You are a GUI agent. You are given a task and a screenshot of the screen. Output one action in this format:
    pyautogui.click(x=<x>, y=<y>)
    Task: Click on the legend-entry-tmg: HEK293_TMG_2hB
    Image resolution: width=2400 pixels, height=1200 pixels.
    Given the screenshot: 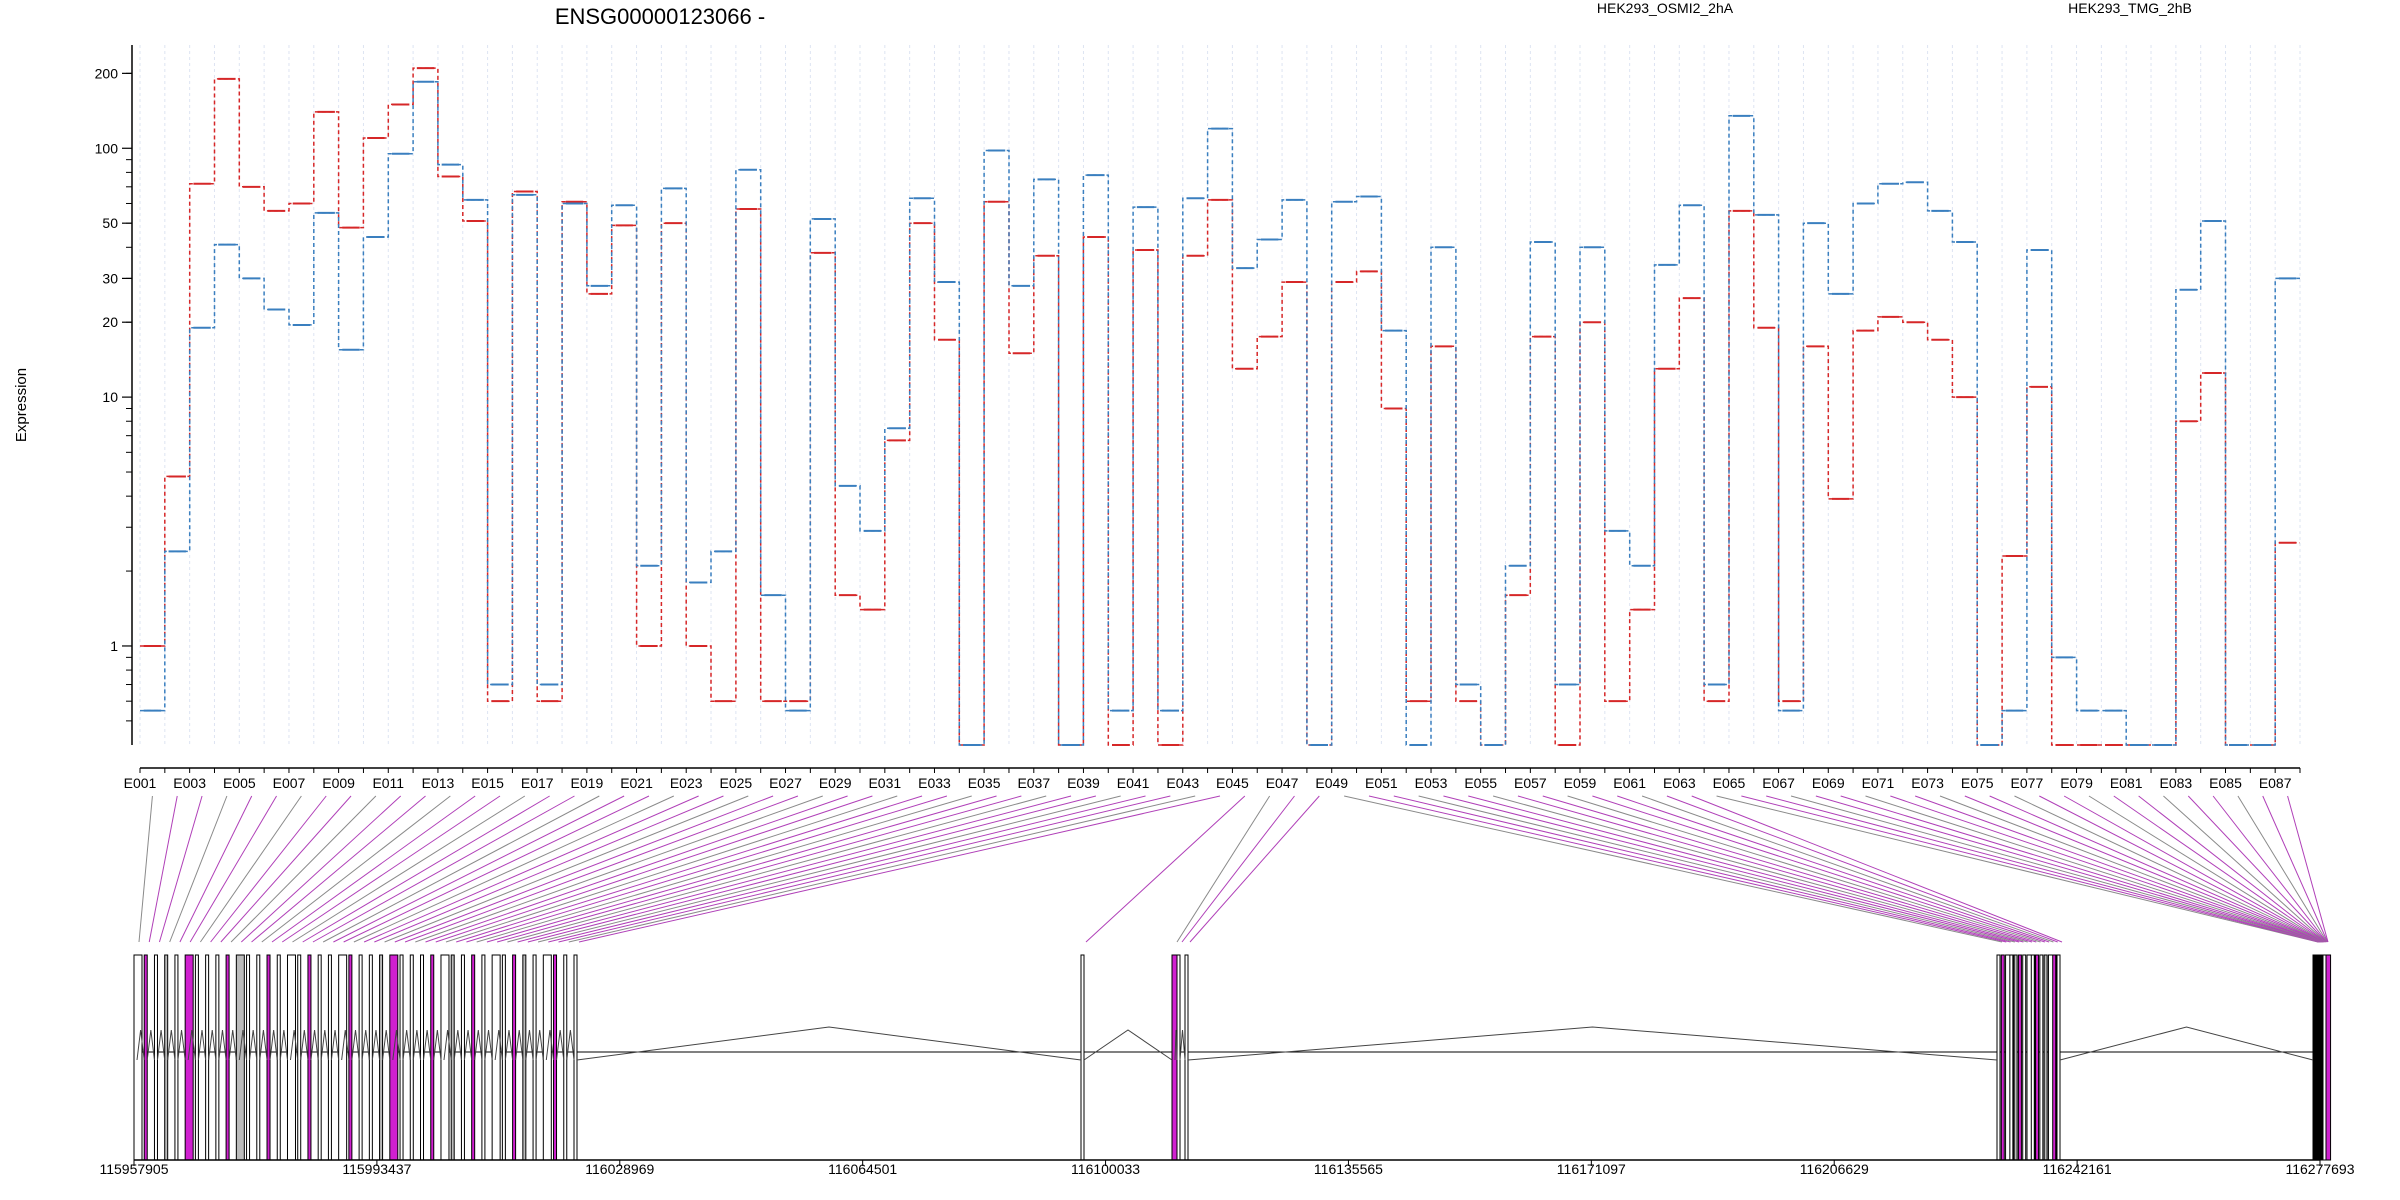 What is the action you would take?
    pyautogui.click(x=2130, y=8)
    